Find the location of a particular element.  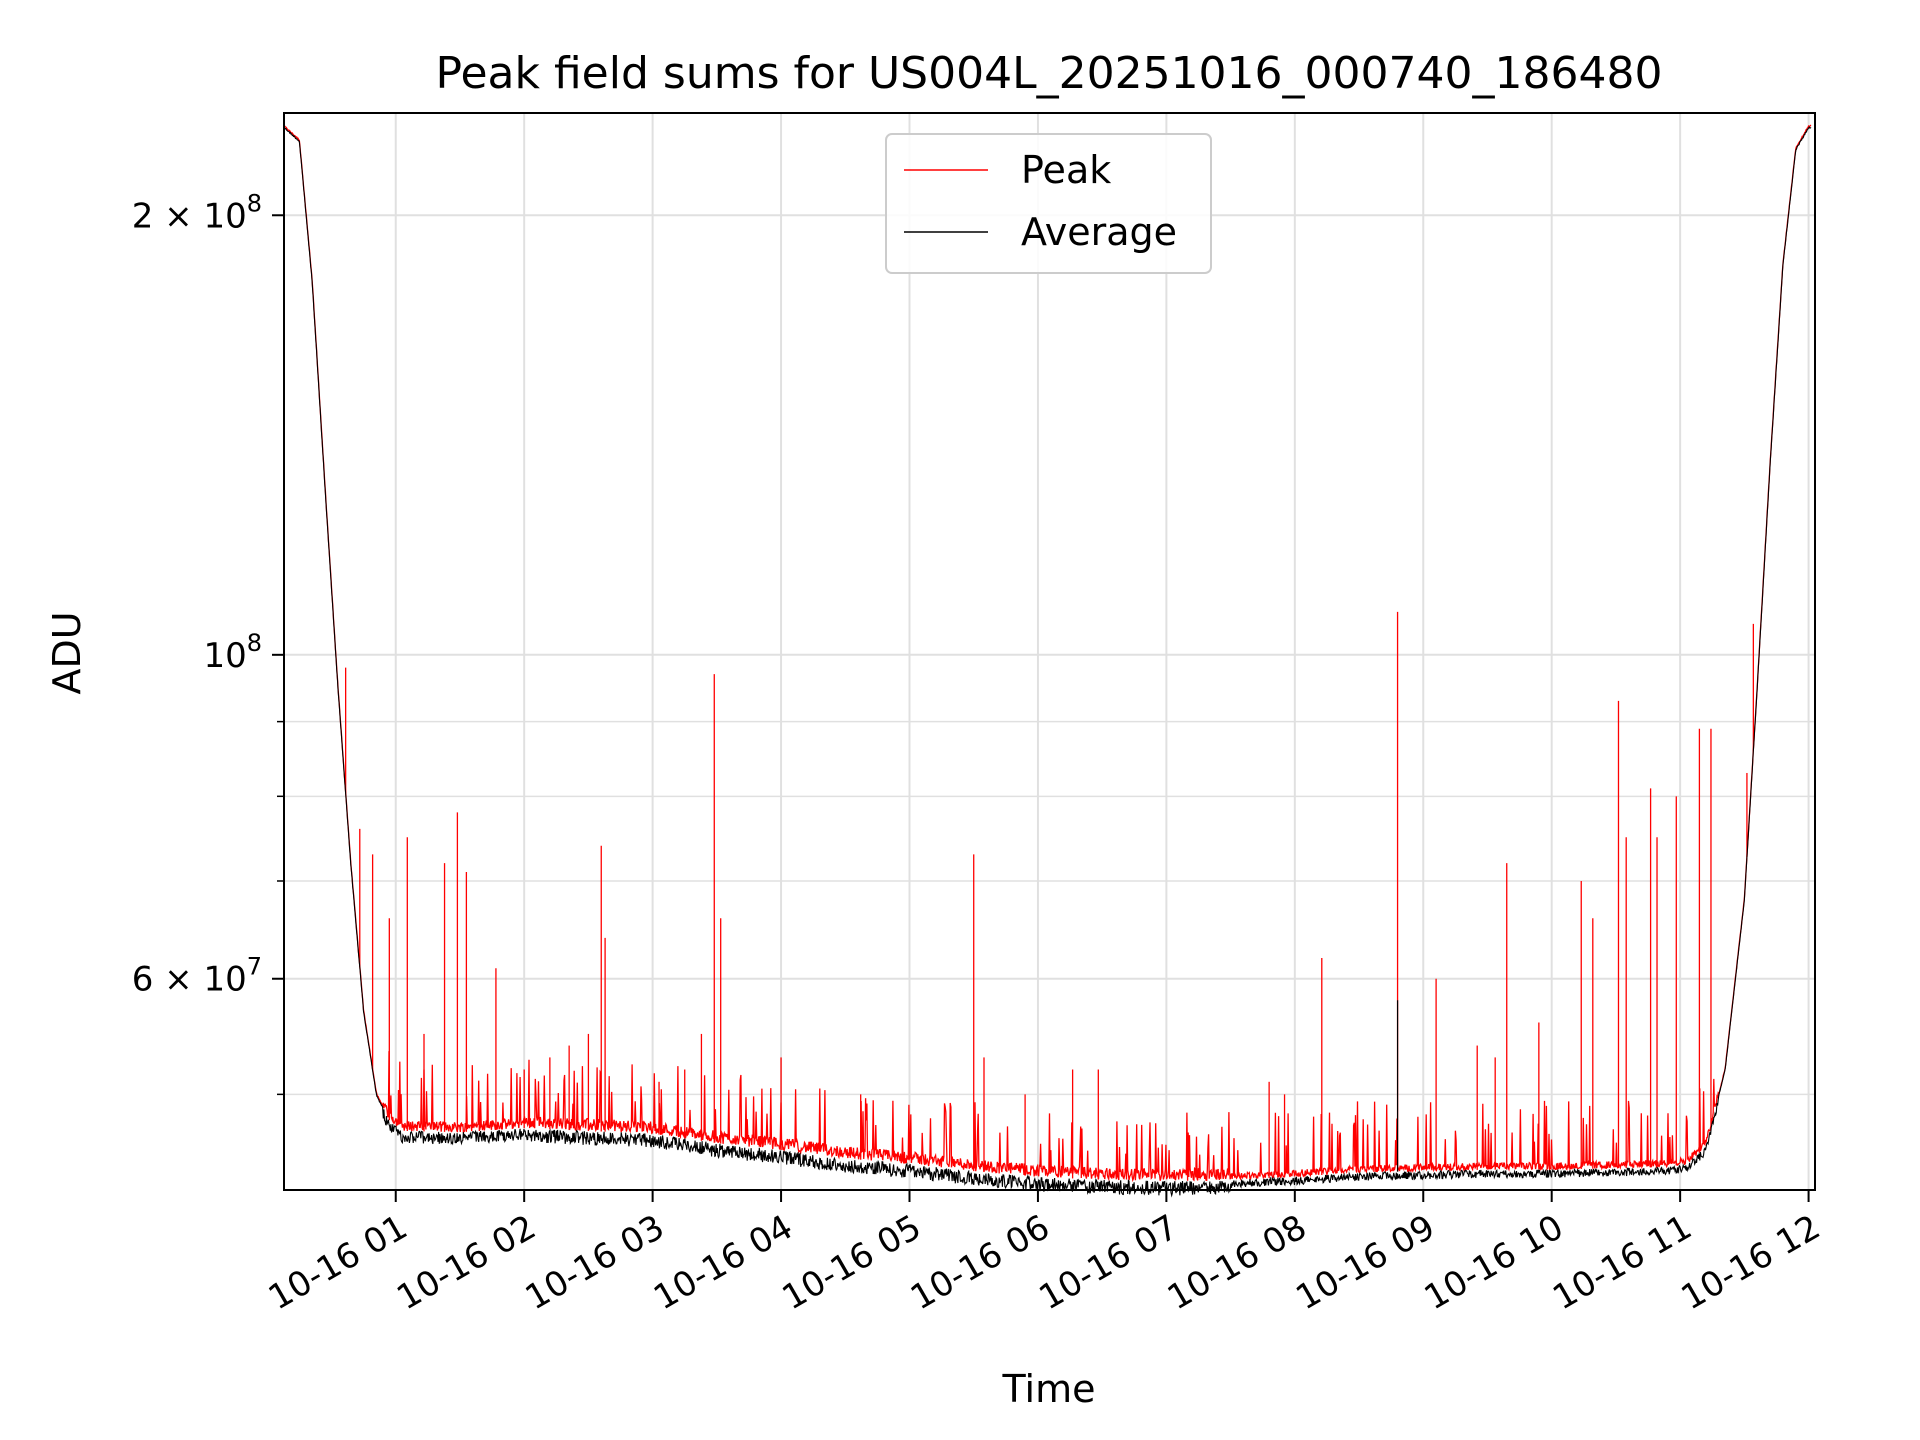

y-tick-label: 2 × 108 is located at coordinates (197, 212).